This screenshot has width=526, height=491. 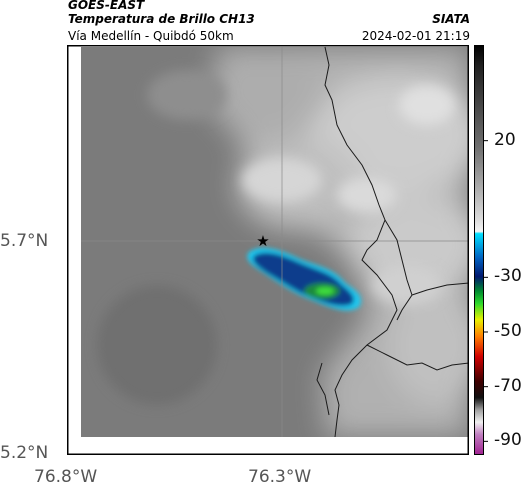 I want to click on temperature-colorbar, so click(x=481, y=250).